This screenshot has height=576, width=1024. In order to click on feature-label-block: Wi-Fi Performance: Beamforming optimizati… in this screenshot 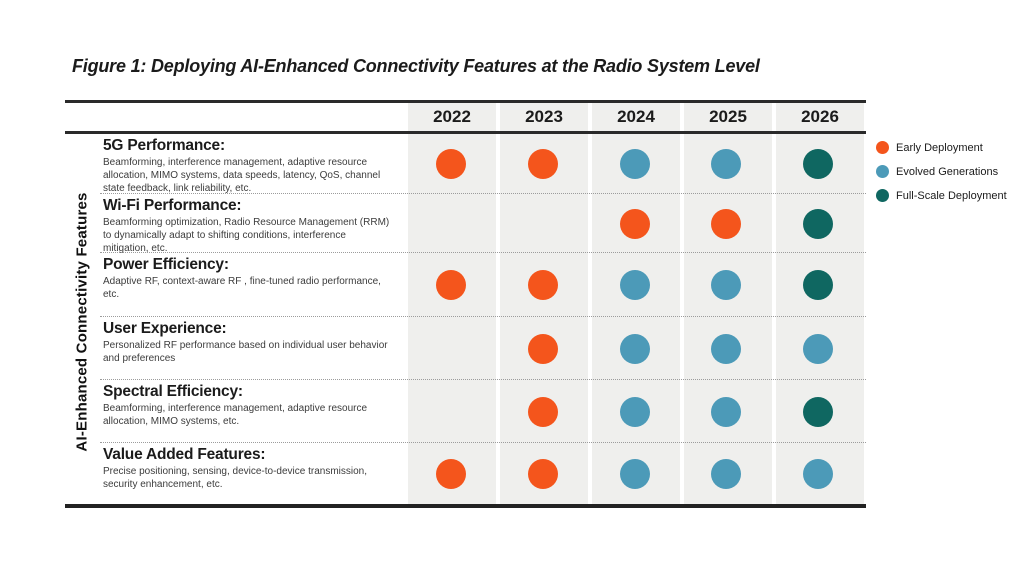, I will do `click(236, 224)`.